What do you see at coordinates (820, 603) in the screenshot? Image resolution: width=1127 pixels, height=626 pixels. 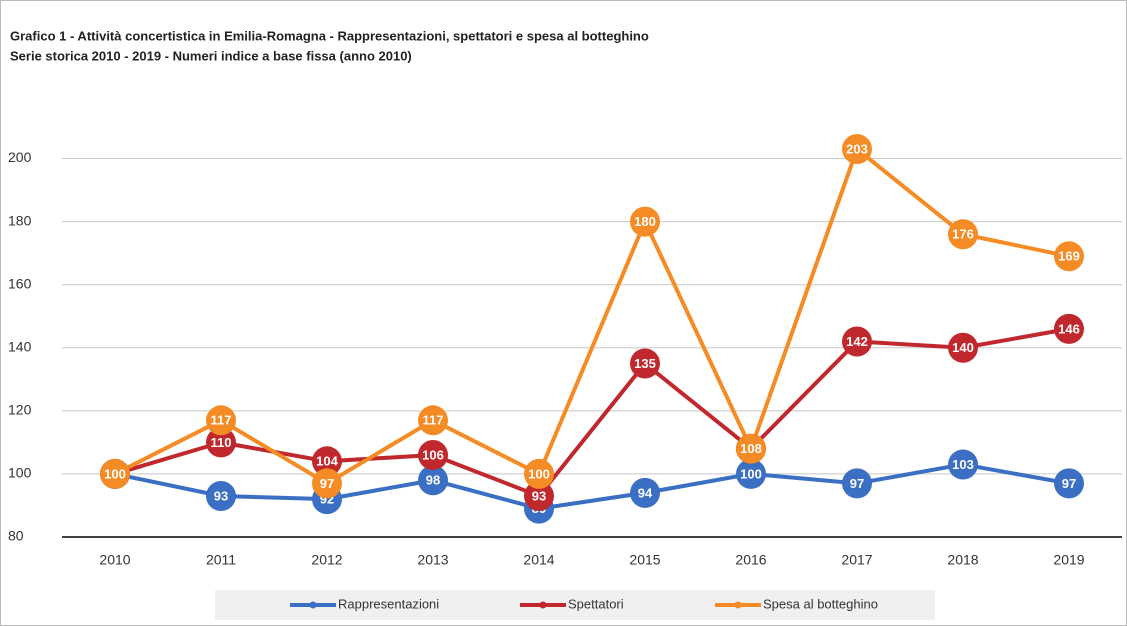 I see `legend-label: Spesa al botteghino` at bounding box center [820, 603].